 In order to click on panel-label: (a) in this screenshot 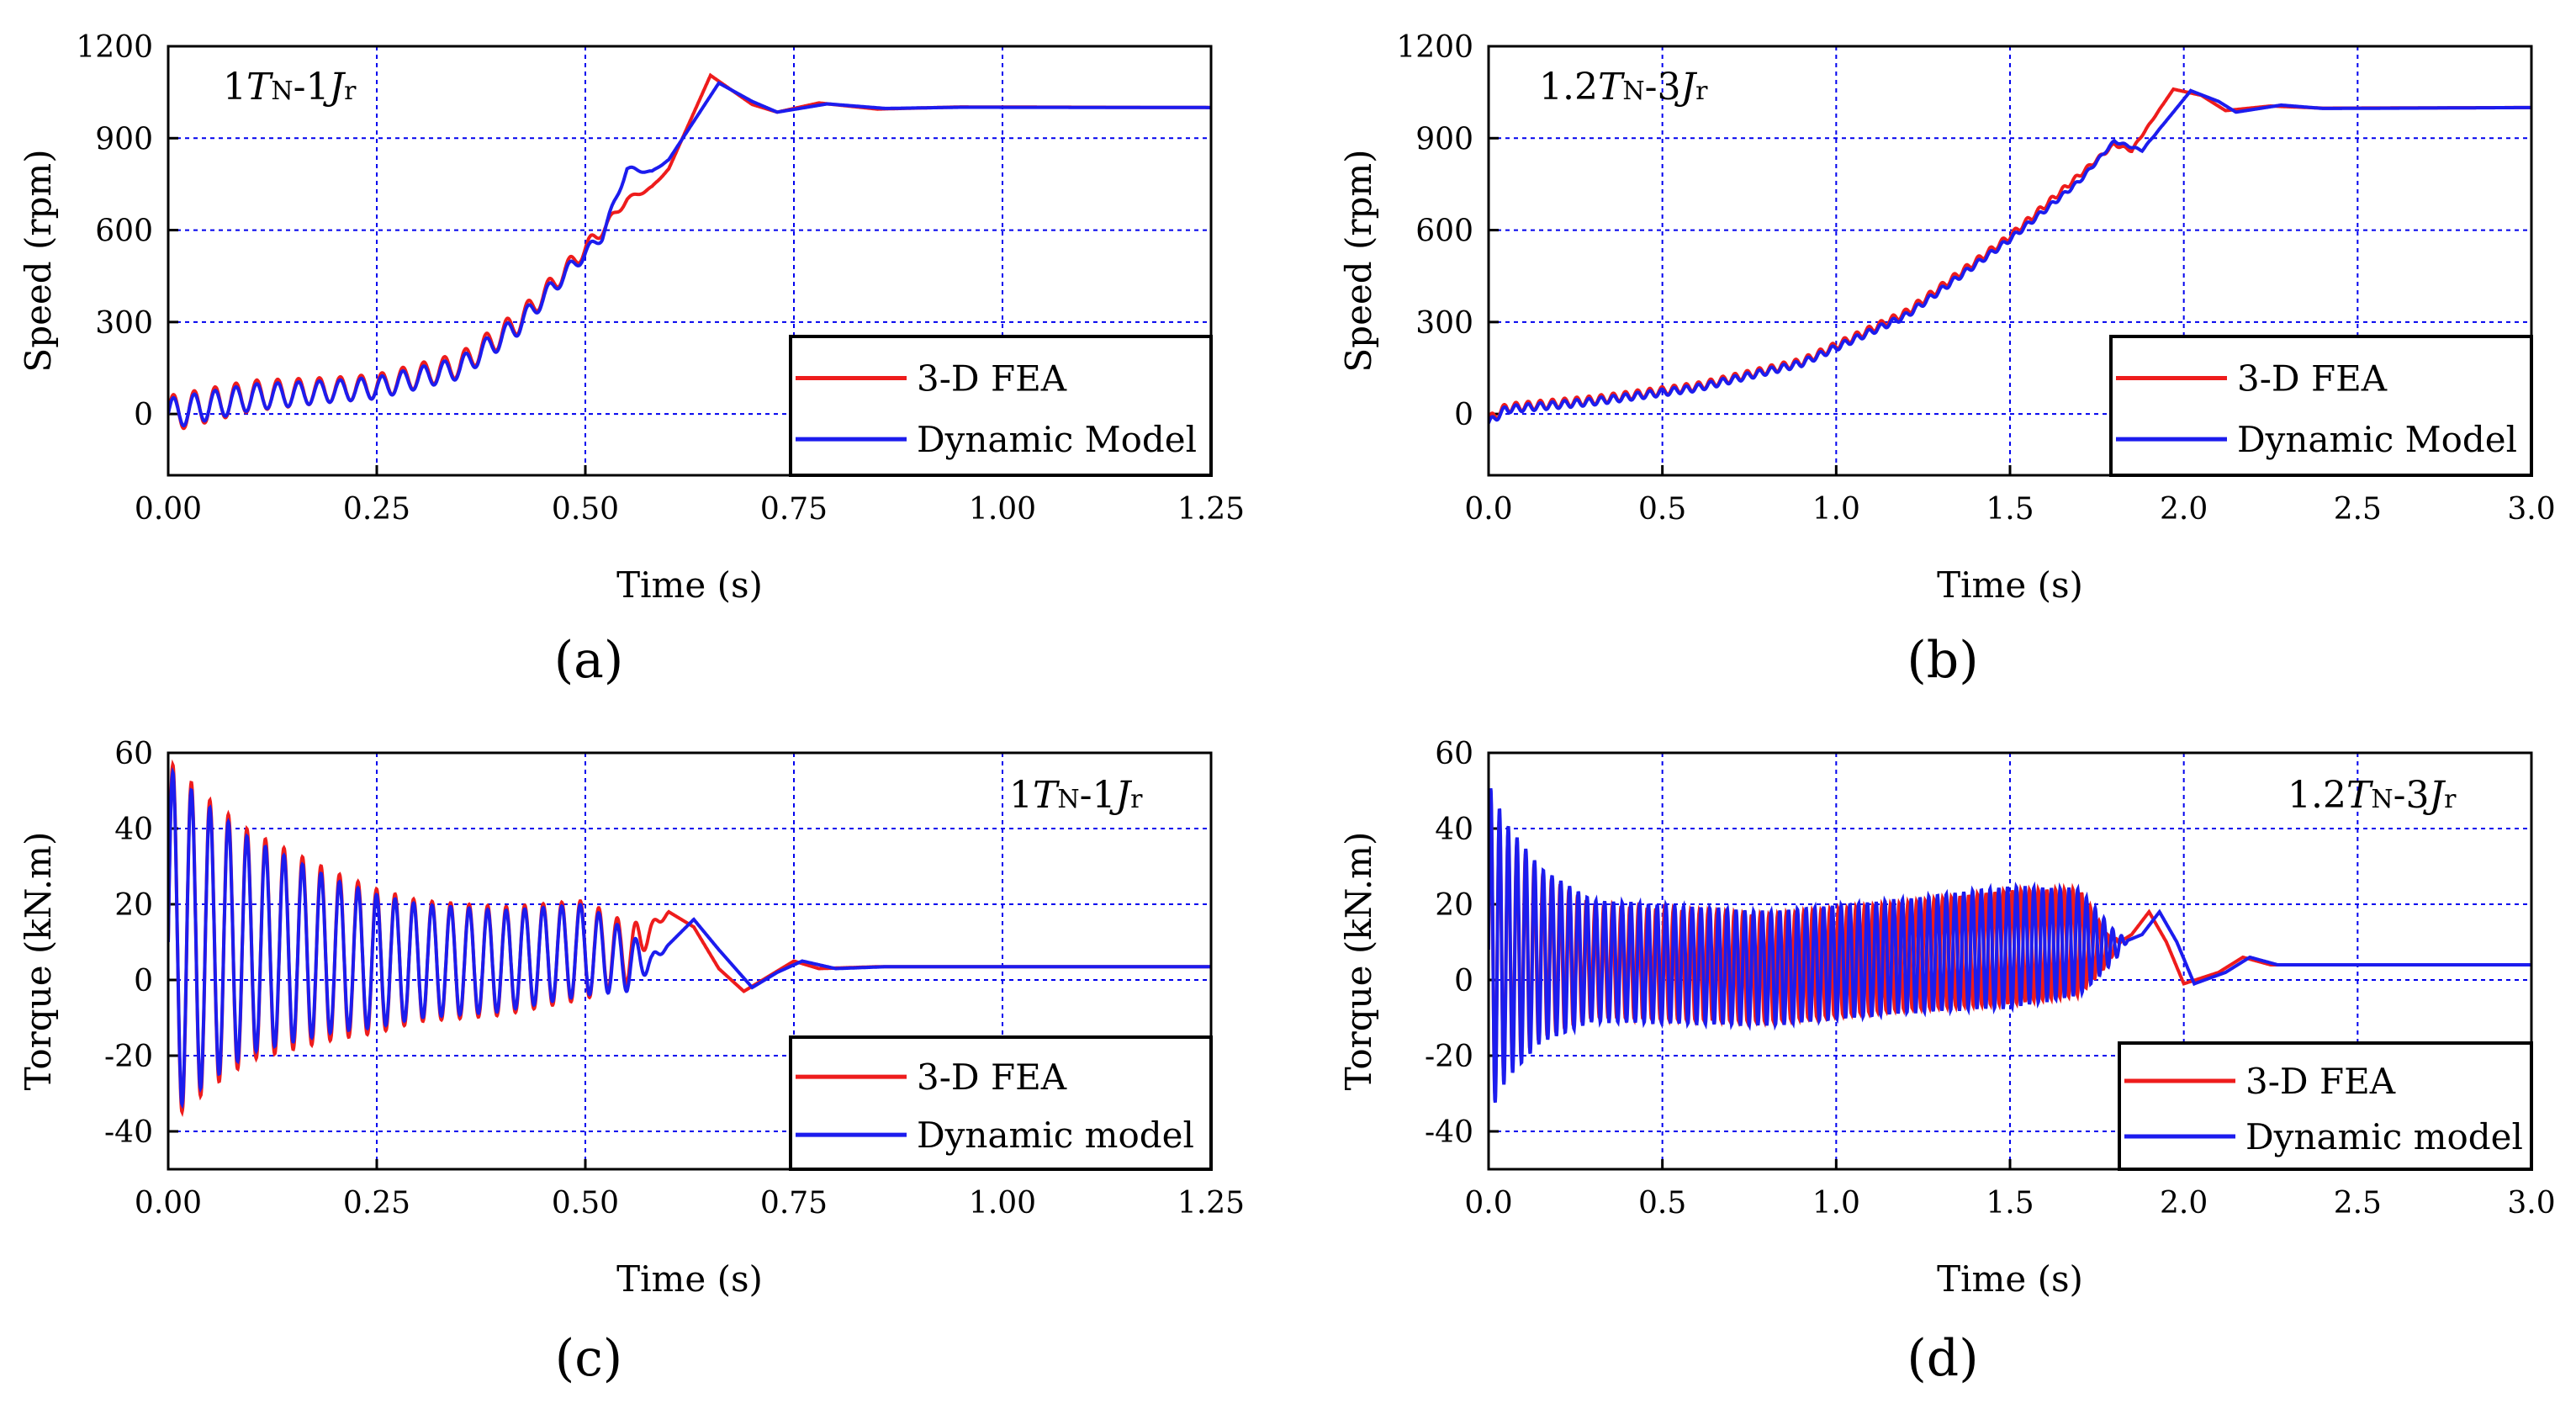, I will do `click(589, 660)`.